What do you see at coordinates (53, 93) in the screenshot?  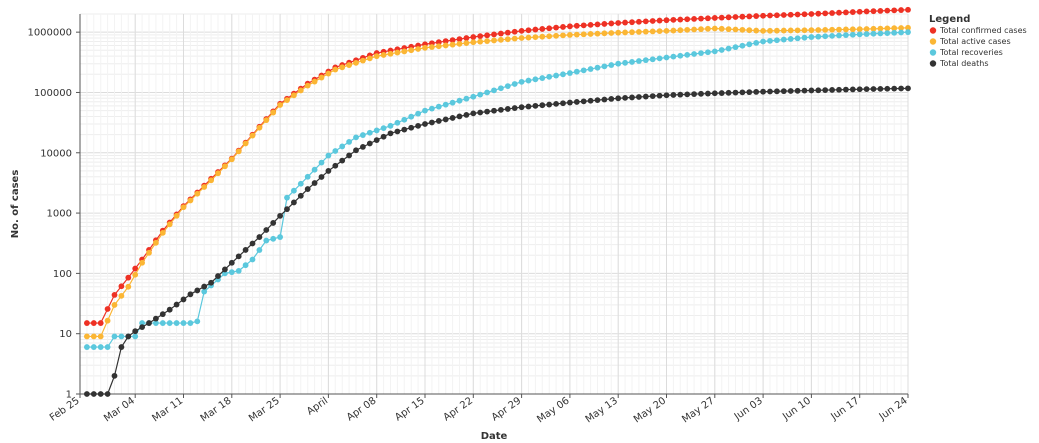 I see `y-tick-label: 100000` at bounding box center [53, 93].